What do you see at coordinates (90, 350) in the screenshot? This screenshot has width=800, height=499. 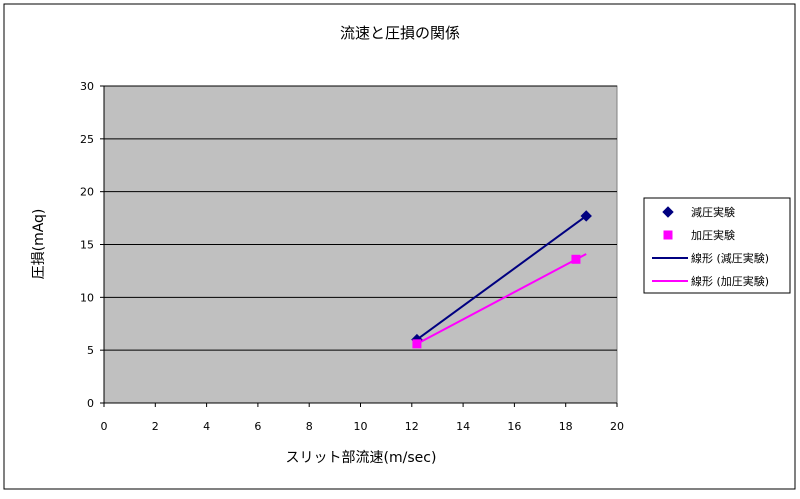 I see `y-tick-label: 5` at bounding box center [90, 350].